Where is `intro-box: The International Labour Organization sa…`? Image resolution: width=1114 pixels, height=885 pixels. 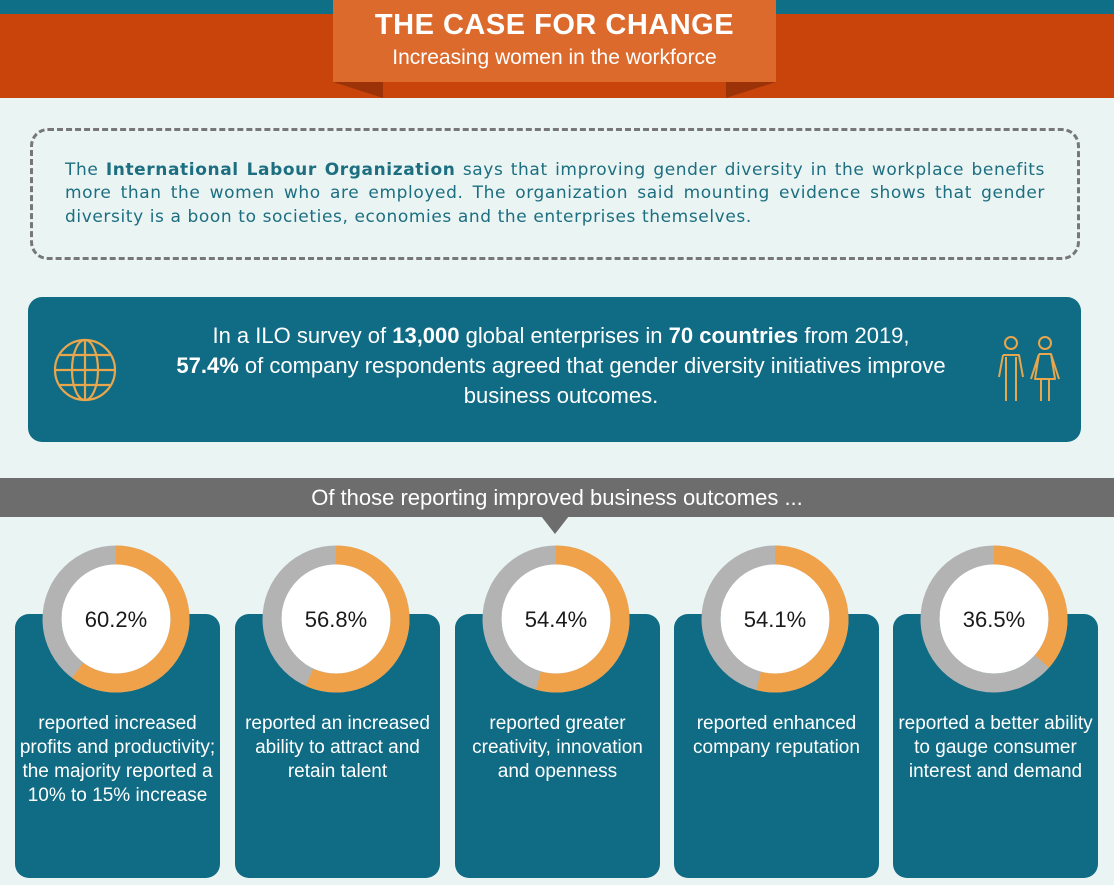 intro-box: The International Labour Organization sa… is located at coordinates (555, 194).